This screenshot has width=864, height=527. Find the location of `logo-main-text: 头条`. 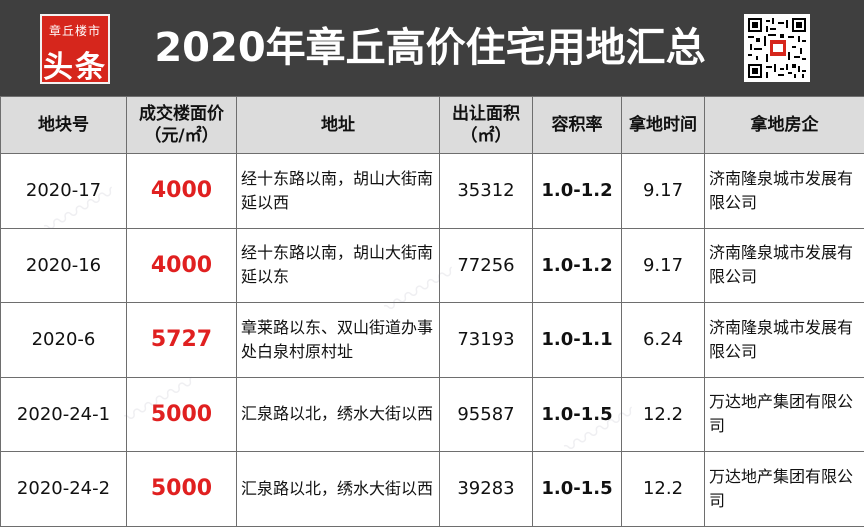

logo-main-text: 头条 is located at coordinates (75, 67).